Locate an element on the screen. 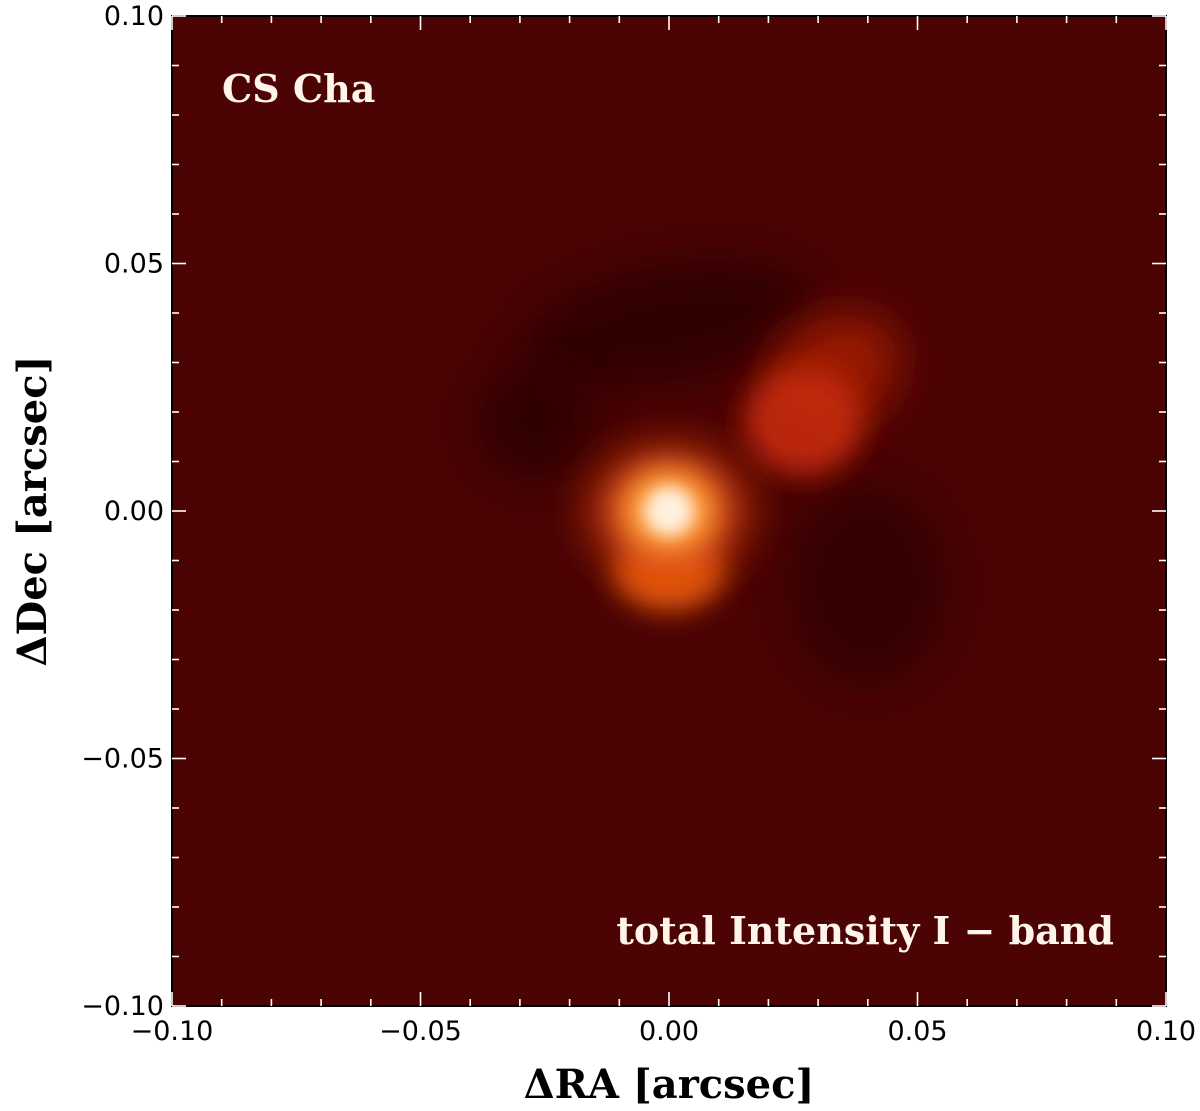  x-tick-label: −0.05 is located at coordinates (420, 1031).